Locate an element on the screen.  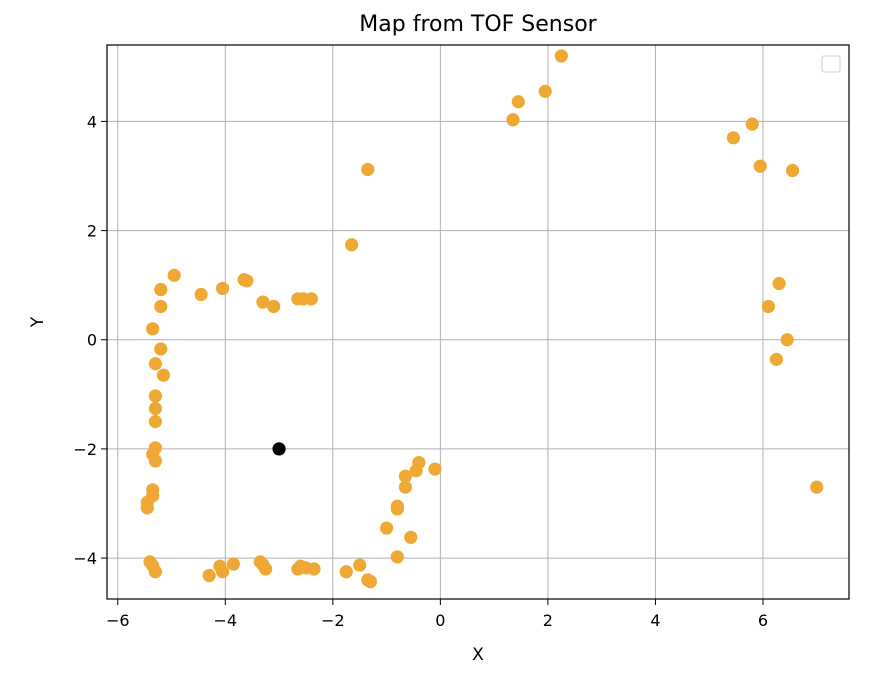
y-tick-label: 2 is located at coordinates (92, 231).